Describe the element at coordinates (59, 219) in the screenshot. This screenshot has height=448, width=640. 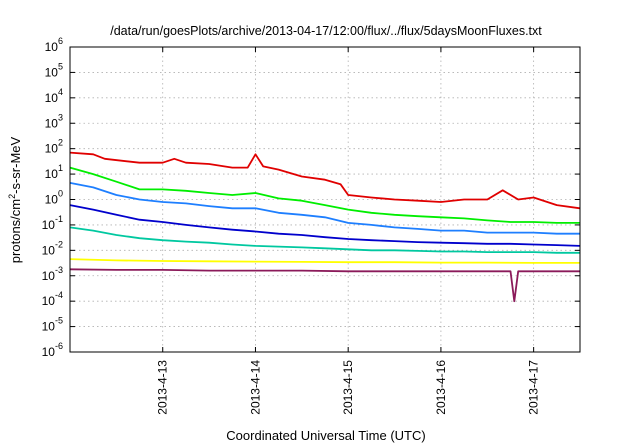
I see `y-tick-exponent: -1` at that location.